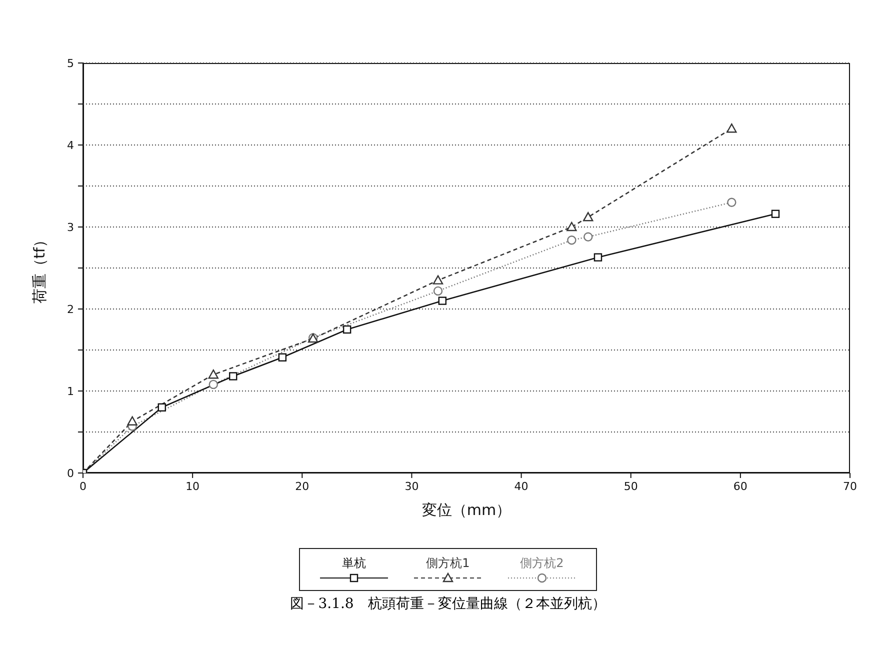 The image size is (895, 646). What do you see at coordinates (70, 473) in the screenshot?
I see `y-tick-label: 0` at bounding box center [70, 473].